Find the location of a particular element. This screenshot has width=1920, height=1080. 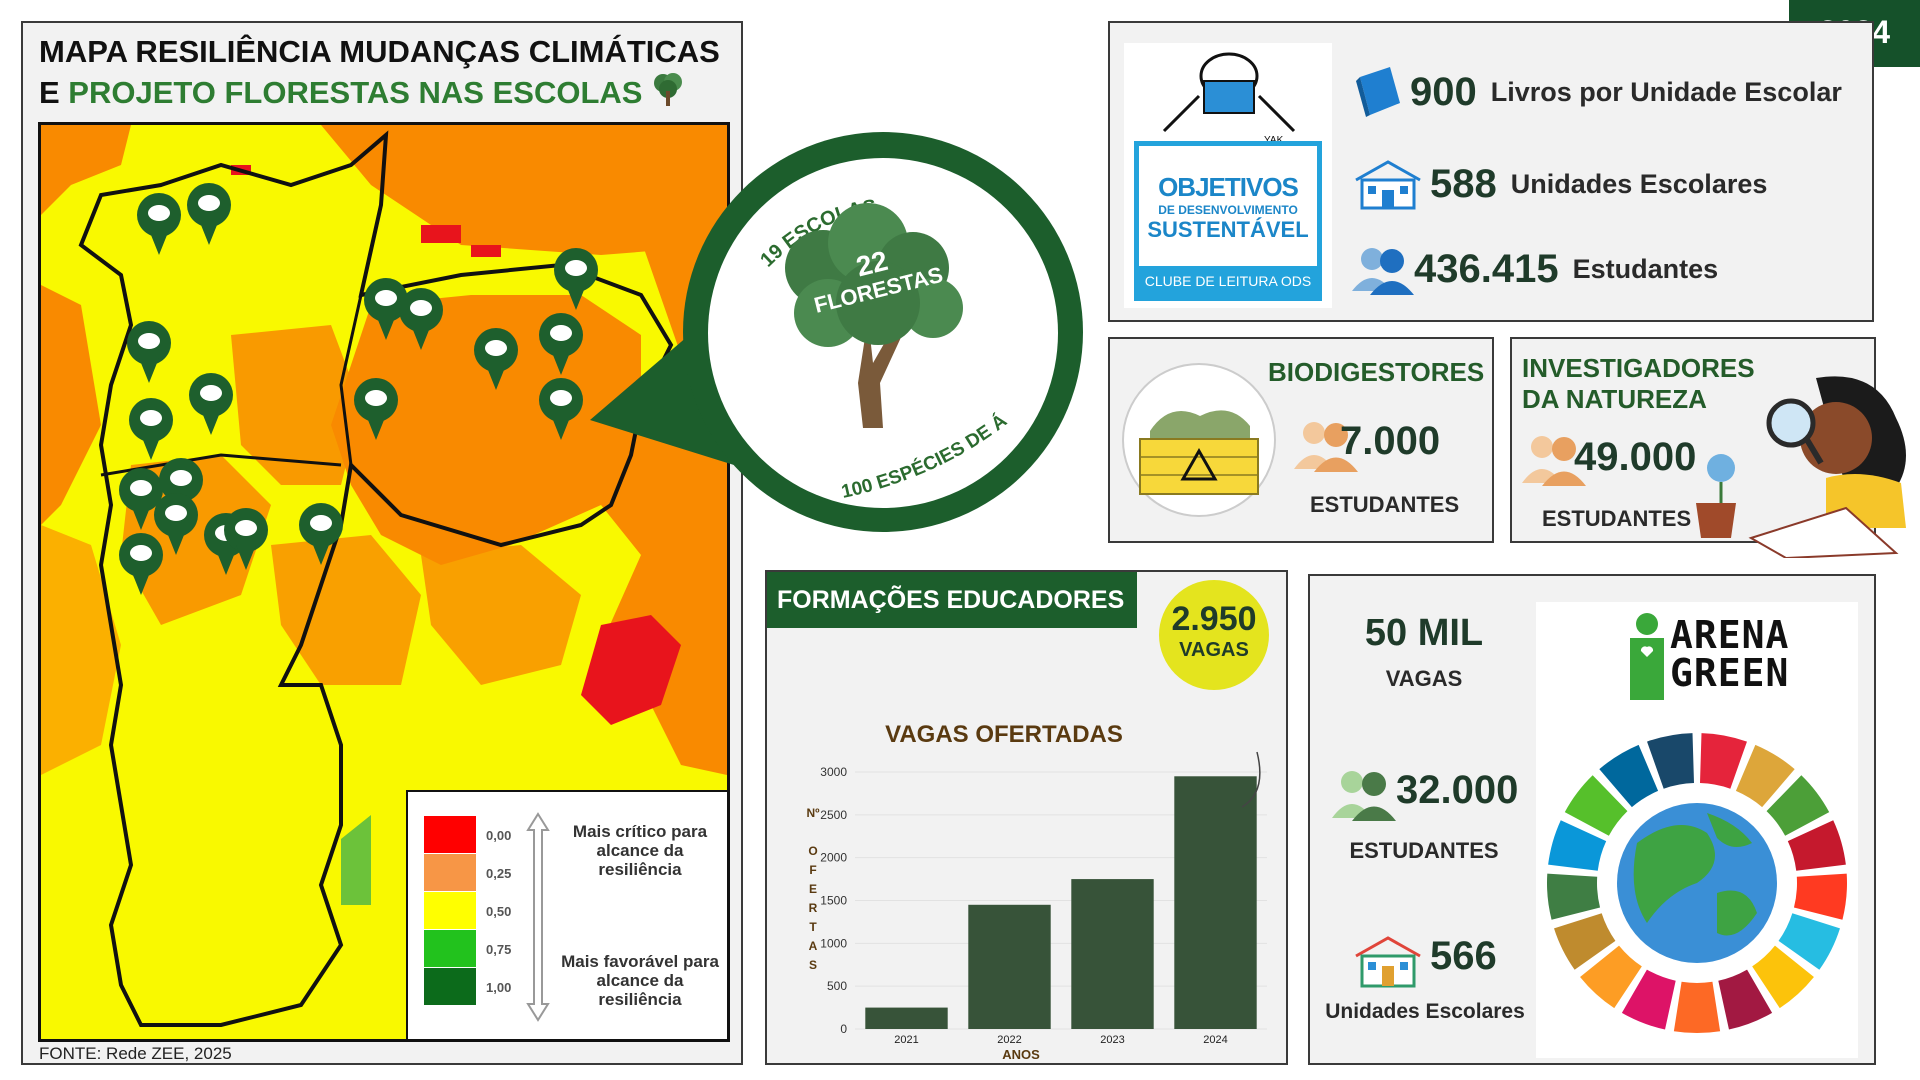

arena-estudantes-label: ESTUDANTES is located at coordinates (1424, 850).